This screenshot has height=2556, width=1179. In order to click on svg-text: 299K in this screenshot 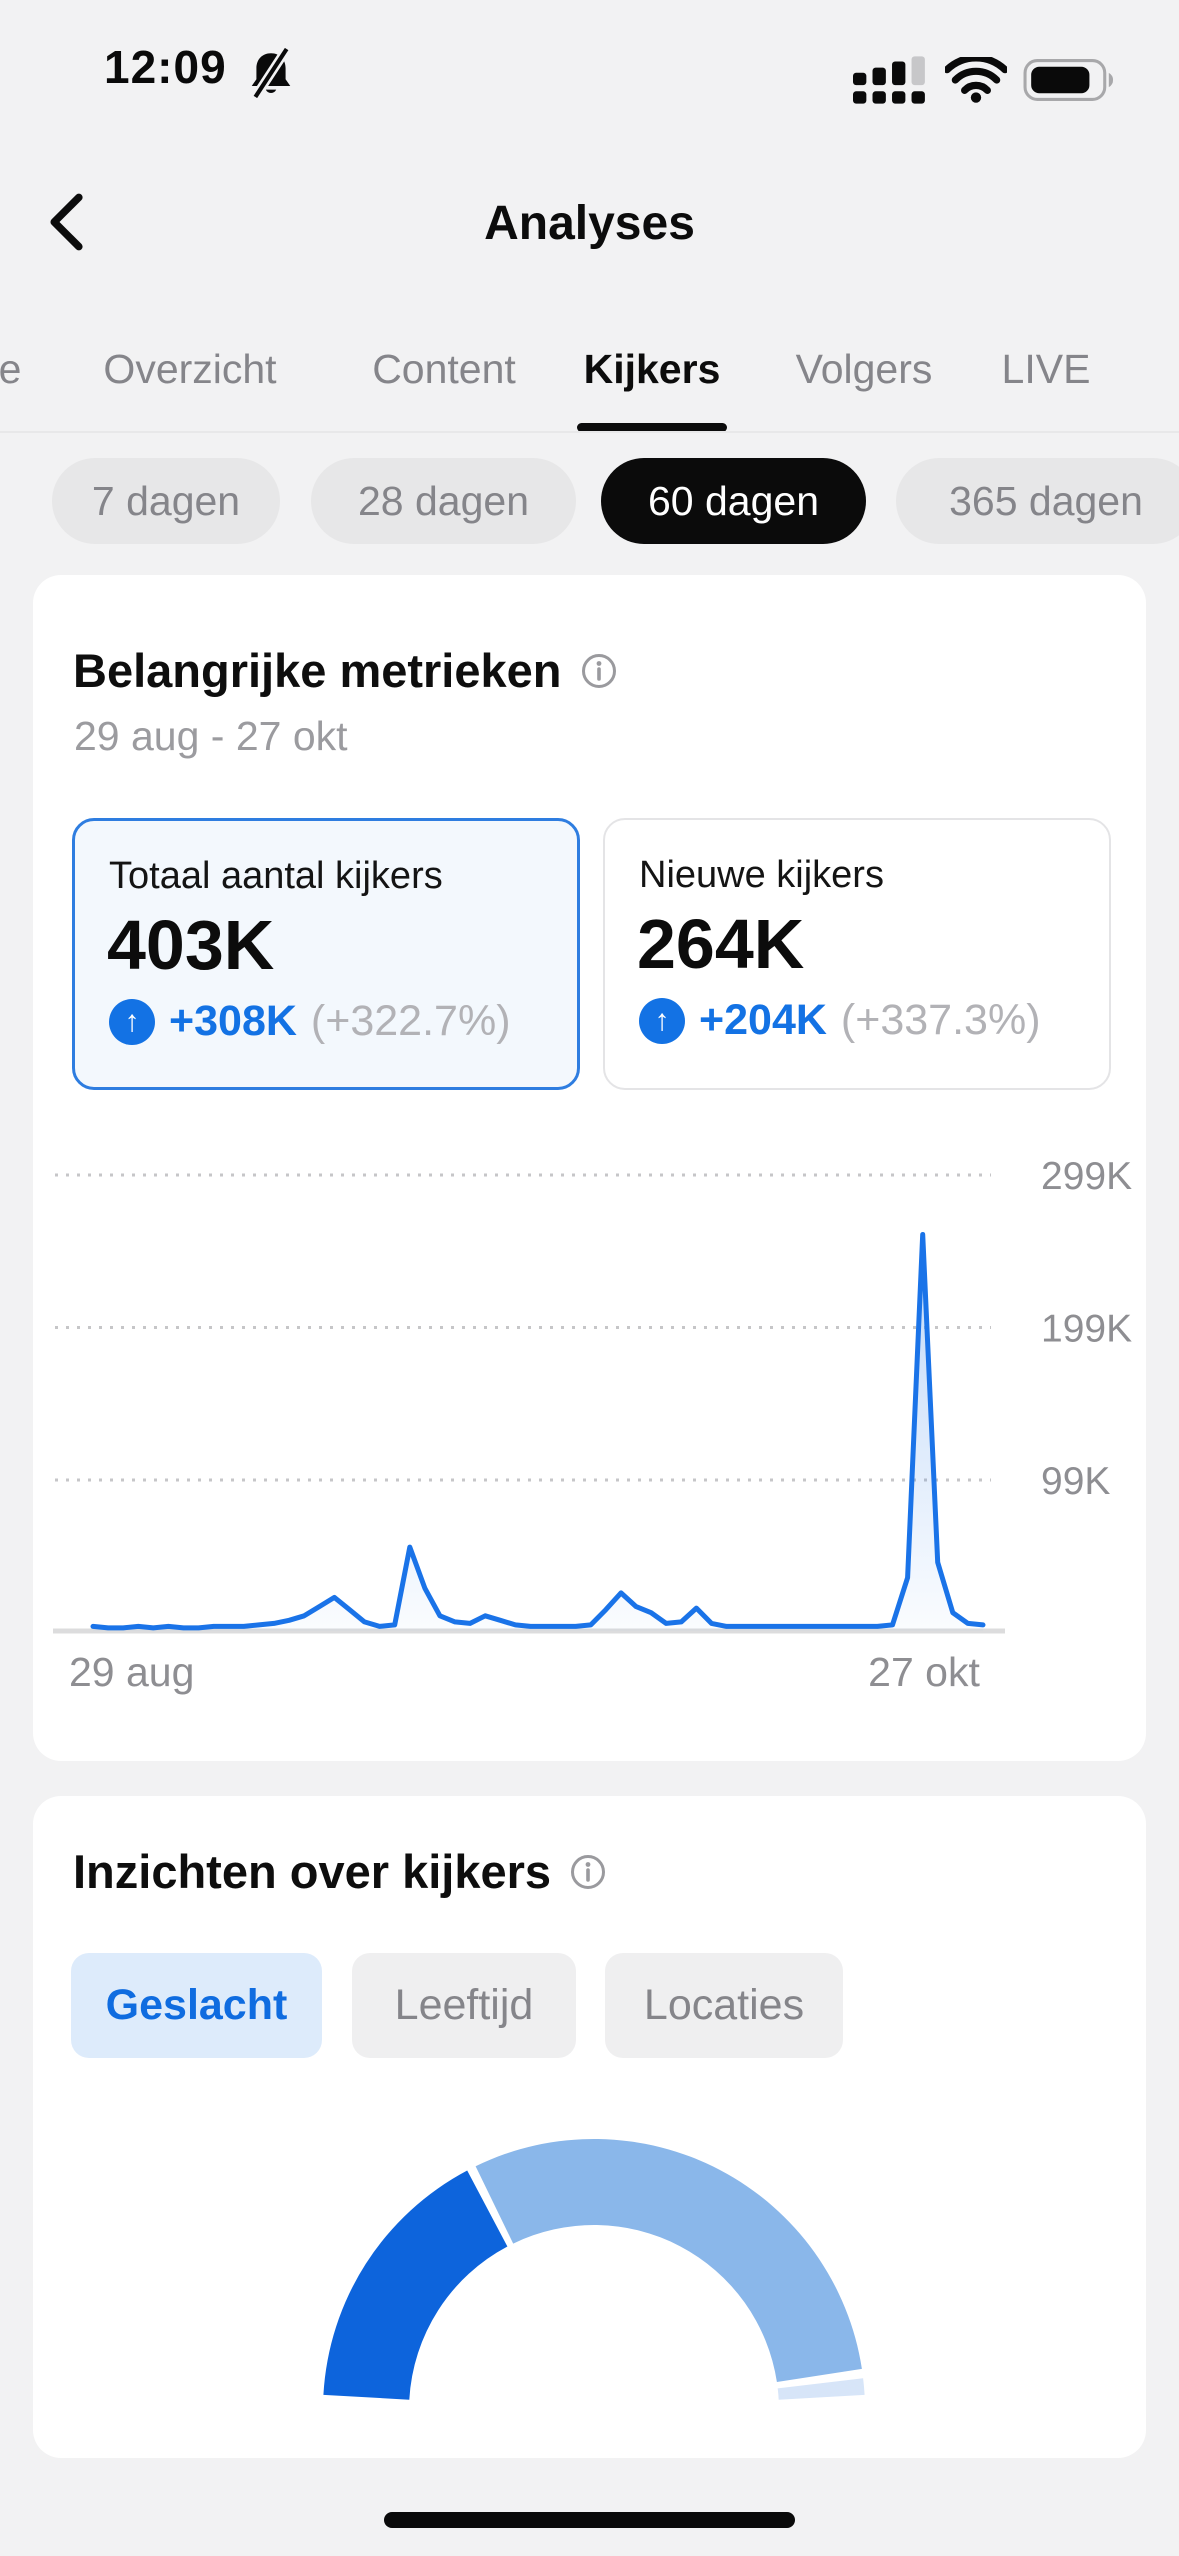, I will do `click(1086, 1176)`.